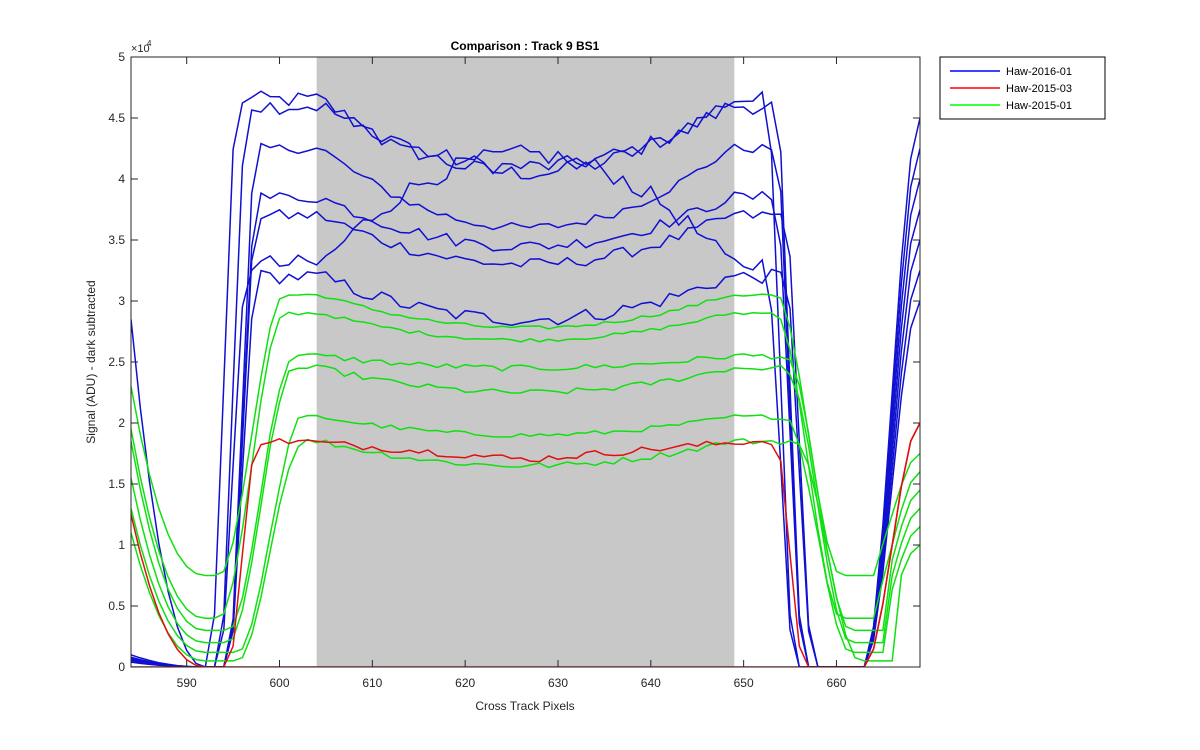  Describe the element at coordinates (149, 43) in the screenshot. I see `y-exponent-power: 4` at that location.